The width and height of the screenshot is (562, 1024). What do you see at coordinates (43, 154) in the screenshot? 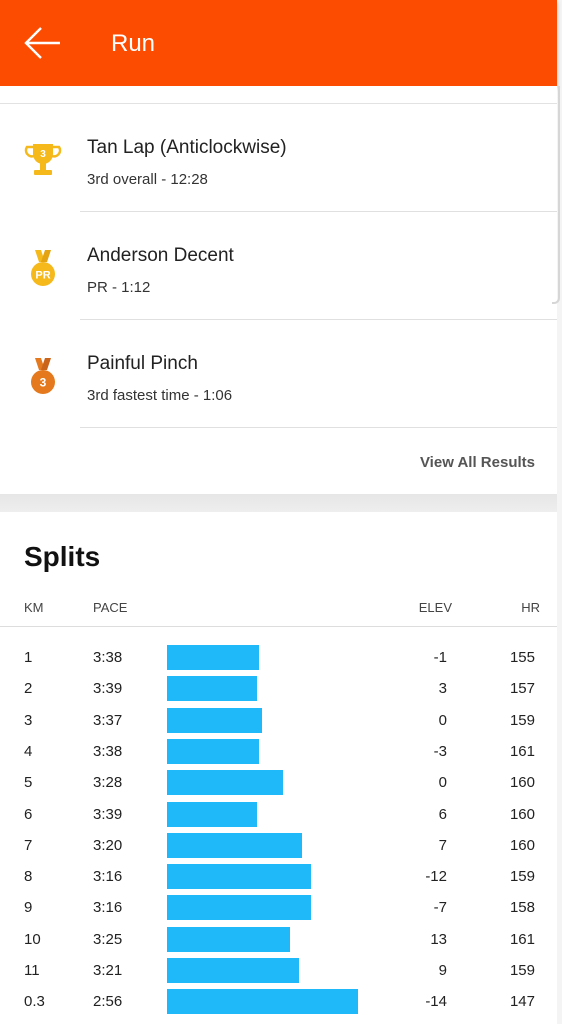
I see `trophy-rank-label: 3` at bounding box center [43, 154].